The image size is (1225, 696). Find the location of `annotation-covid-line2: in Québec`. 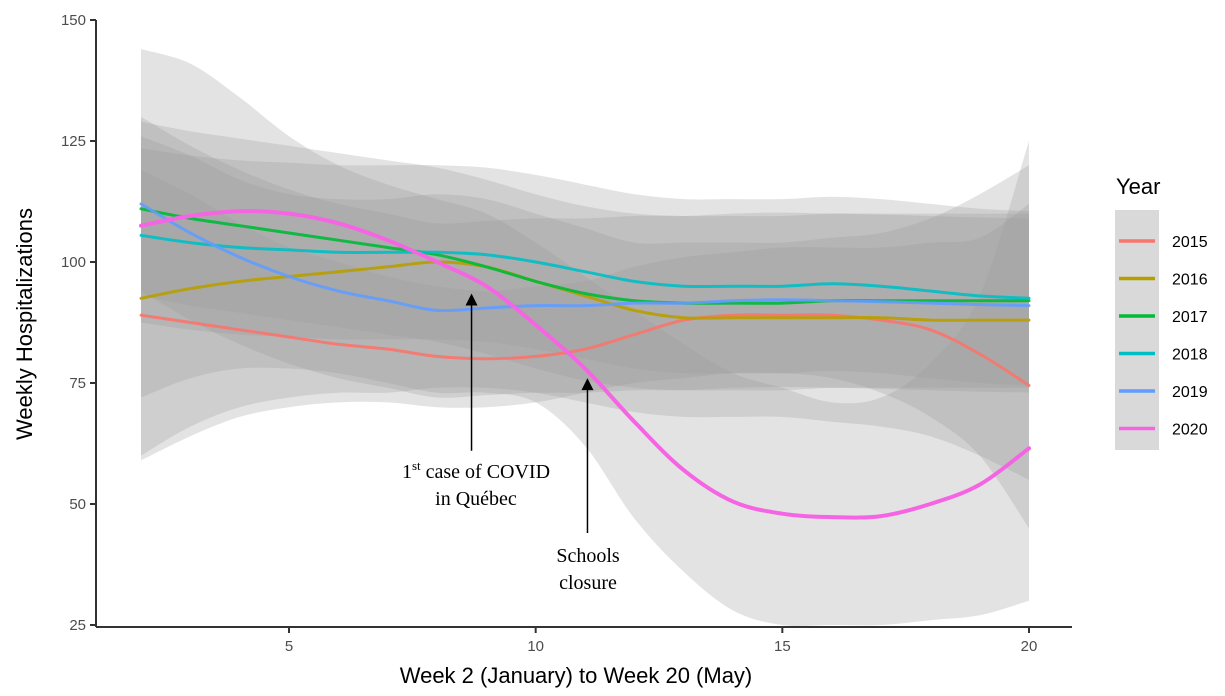

annotation-covid-line2: in Québec is located at coordinates (476, 499).